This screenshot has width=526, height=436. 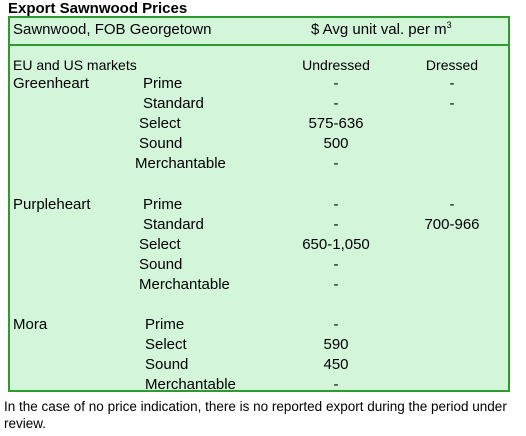 What do you see at coordinates (336, 143) in the screenshot?
I see `undressed-value: 500` at bounding box center [336, 143].